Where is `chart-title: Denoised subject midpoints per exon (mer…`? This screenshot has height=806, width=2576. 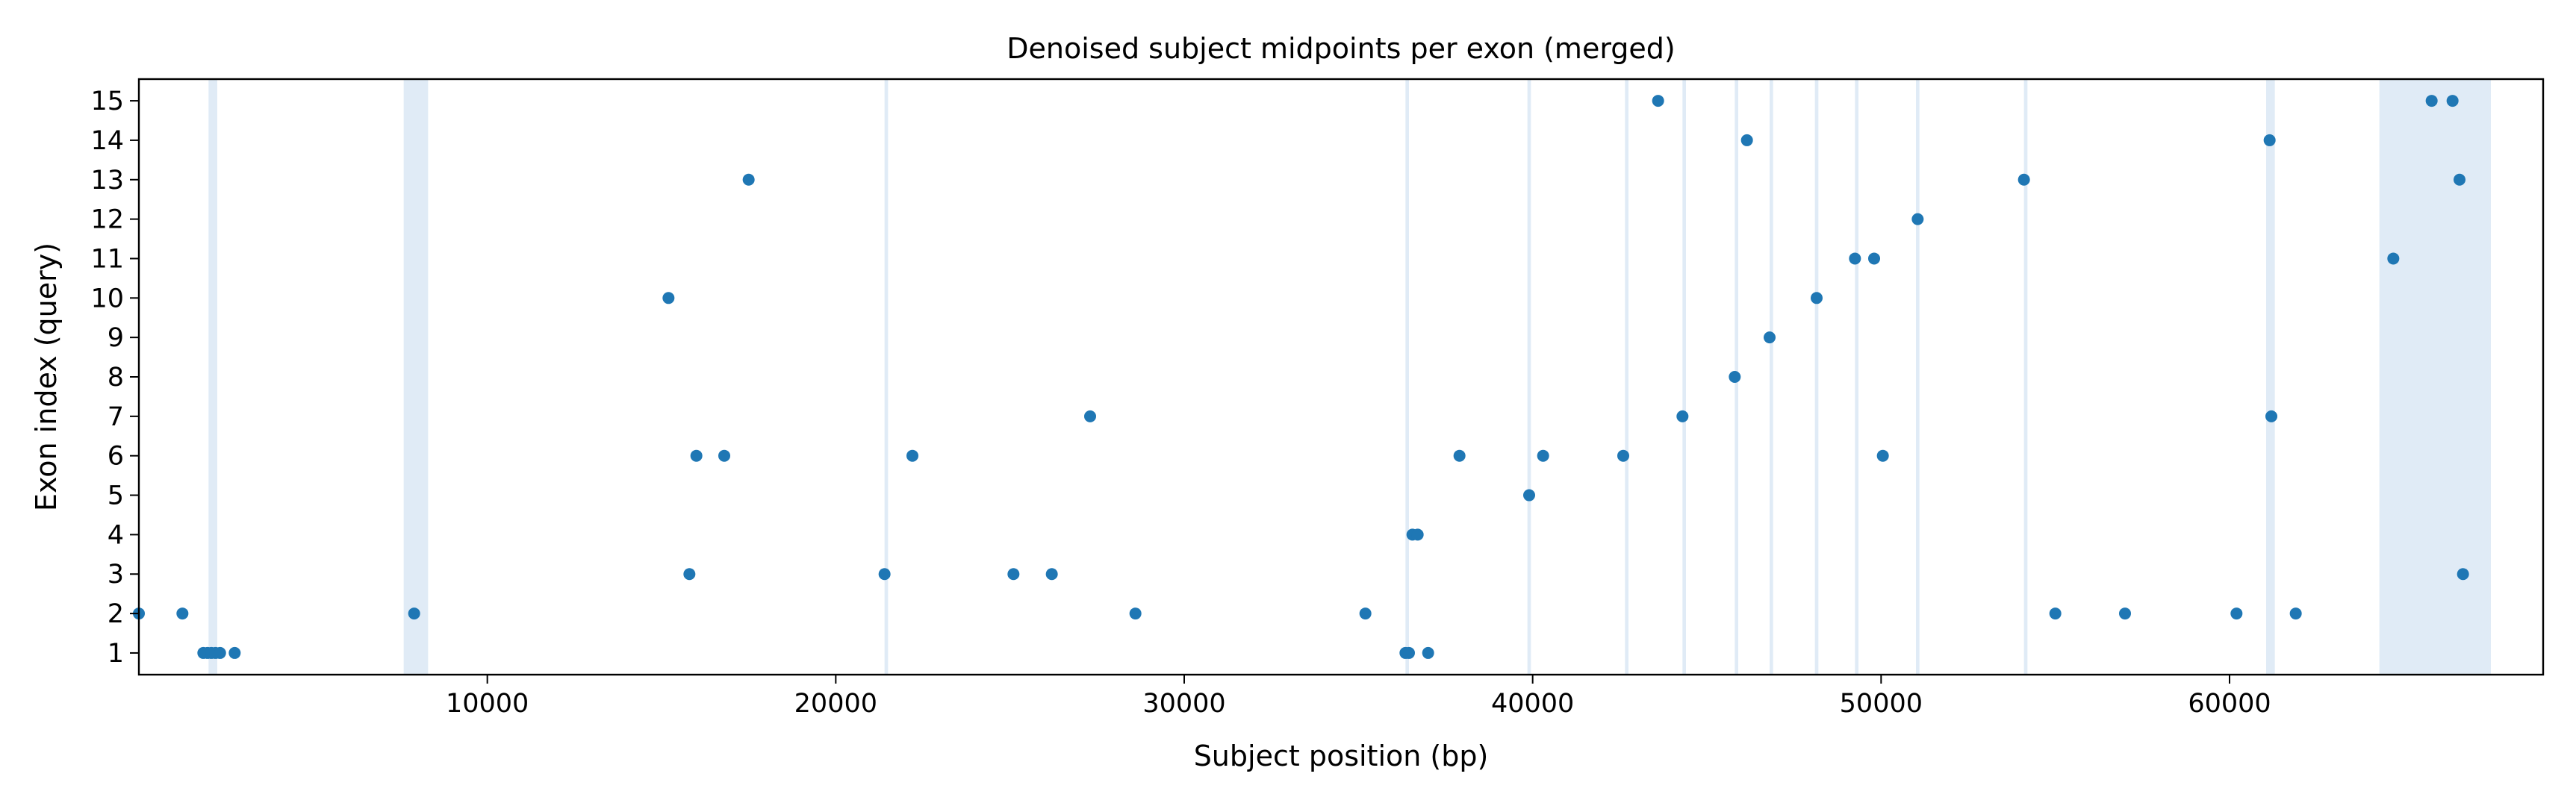 chart-title: Denoised subject midpoints per exon (mer… is located at coordinates (1341, 48).